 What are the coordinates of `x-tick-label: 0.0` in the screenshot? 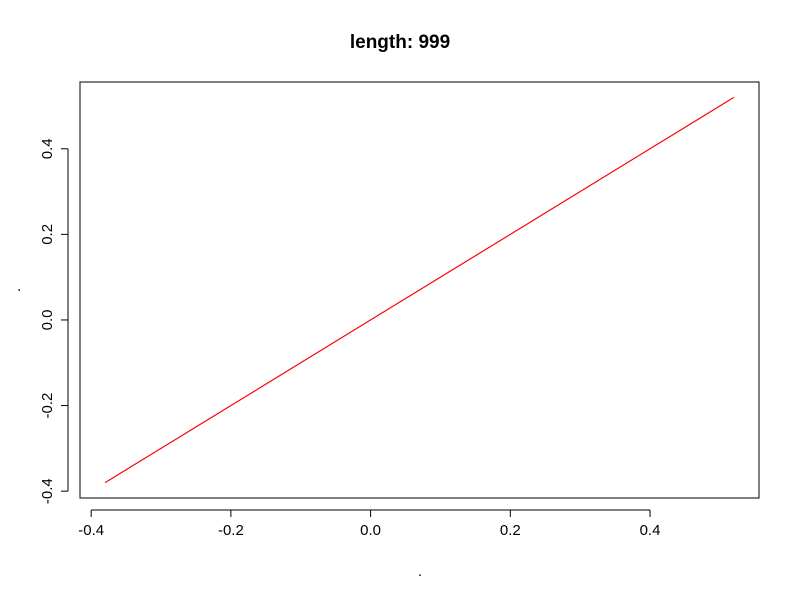 It's located at (370, 530).